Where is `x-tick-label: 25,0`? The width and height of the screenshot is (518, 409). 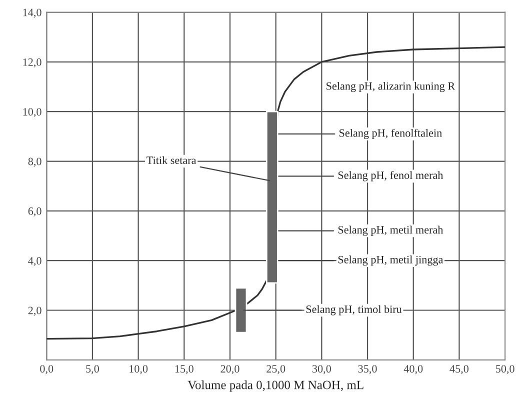 x-tick-label: 25,0 is located at coordinates (276, 369).